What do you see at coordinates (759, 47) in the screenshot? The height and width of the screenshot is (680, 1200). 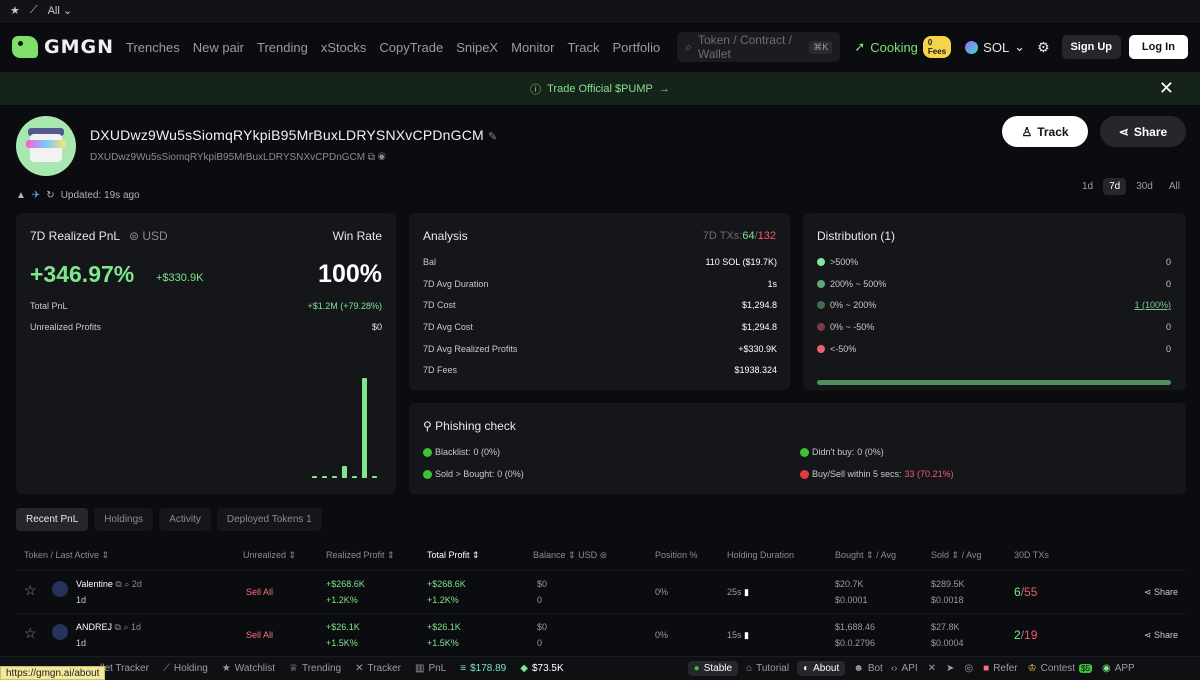 I see `search-input: ⌕ Token / Contract / Wallet ⌘K` at bounding box center [759, 47].